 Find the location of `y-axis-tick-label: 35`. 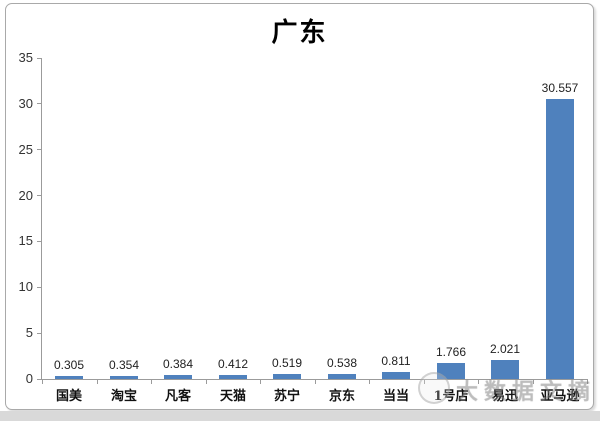

y-axis-tick-label: 35 is located at coordinates (25, 57).